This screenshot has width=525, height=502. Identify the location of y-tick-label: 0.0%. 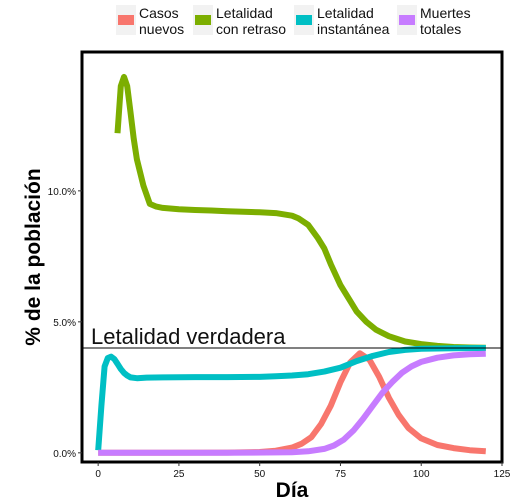
(64, 454).